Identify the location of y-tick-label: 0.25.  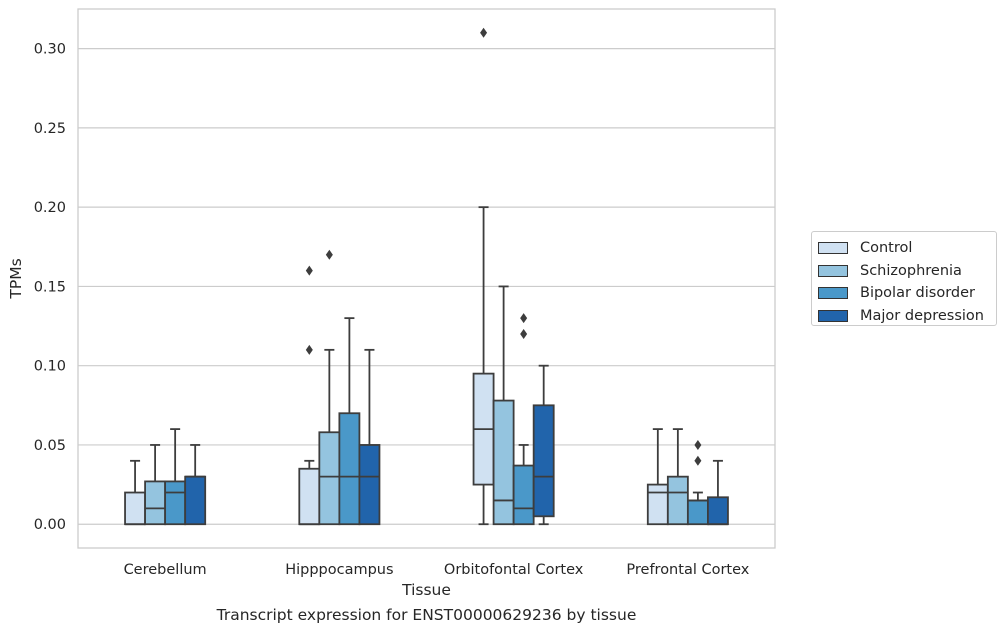
(50, 129).